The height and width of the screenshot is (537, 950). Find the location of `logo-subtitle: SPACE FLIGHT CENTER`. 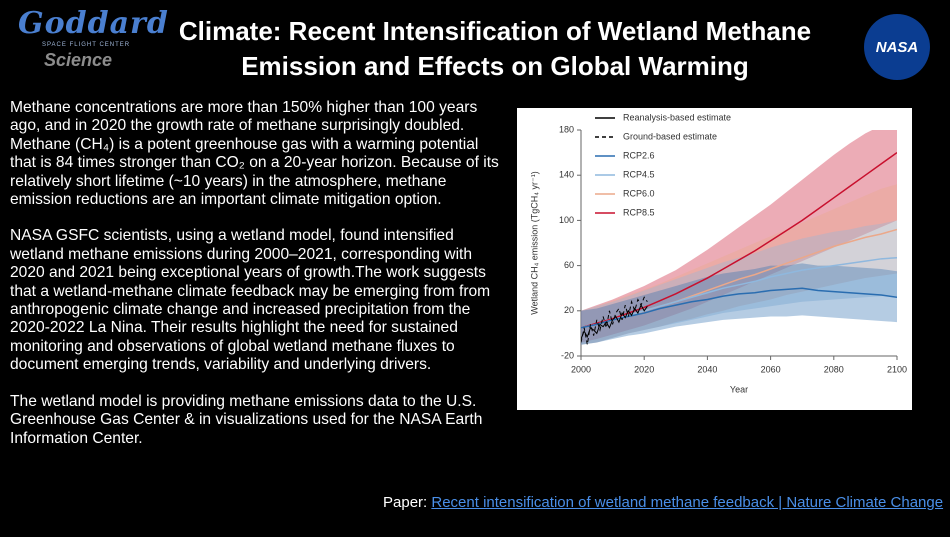

logo-subtitle: SPACE FLIGHT CENTER is located at coordinates (86, 45).